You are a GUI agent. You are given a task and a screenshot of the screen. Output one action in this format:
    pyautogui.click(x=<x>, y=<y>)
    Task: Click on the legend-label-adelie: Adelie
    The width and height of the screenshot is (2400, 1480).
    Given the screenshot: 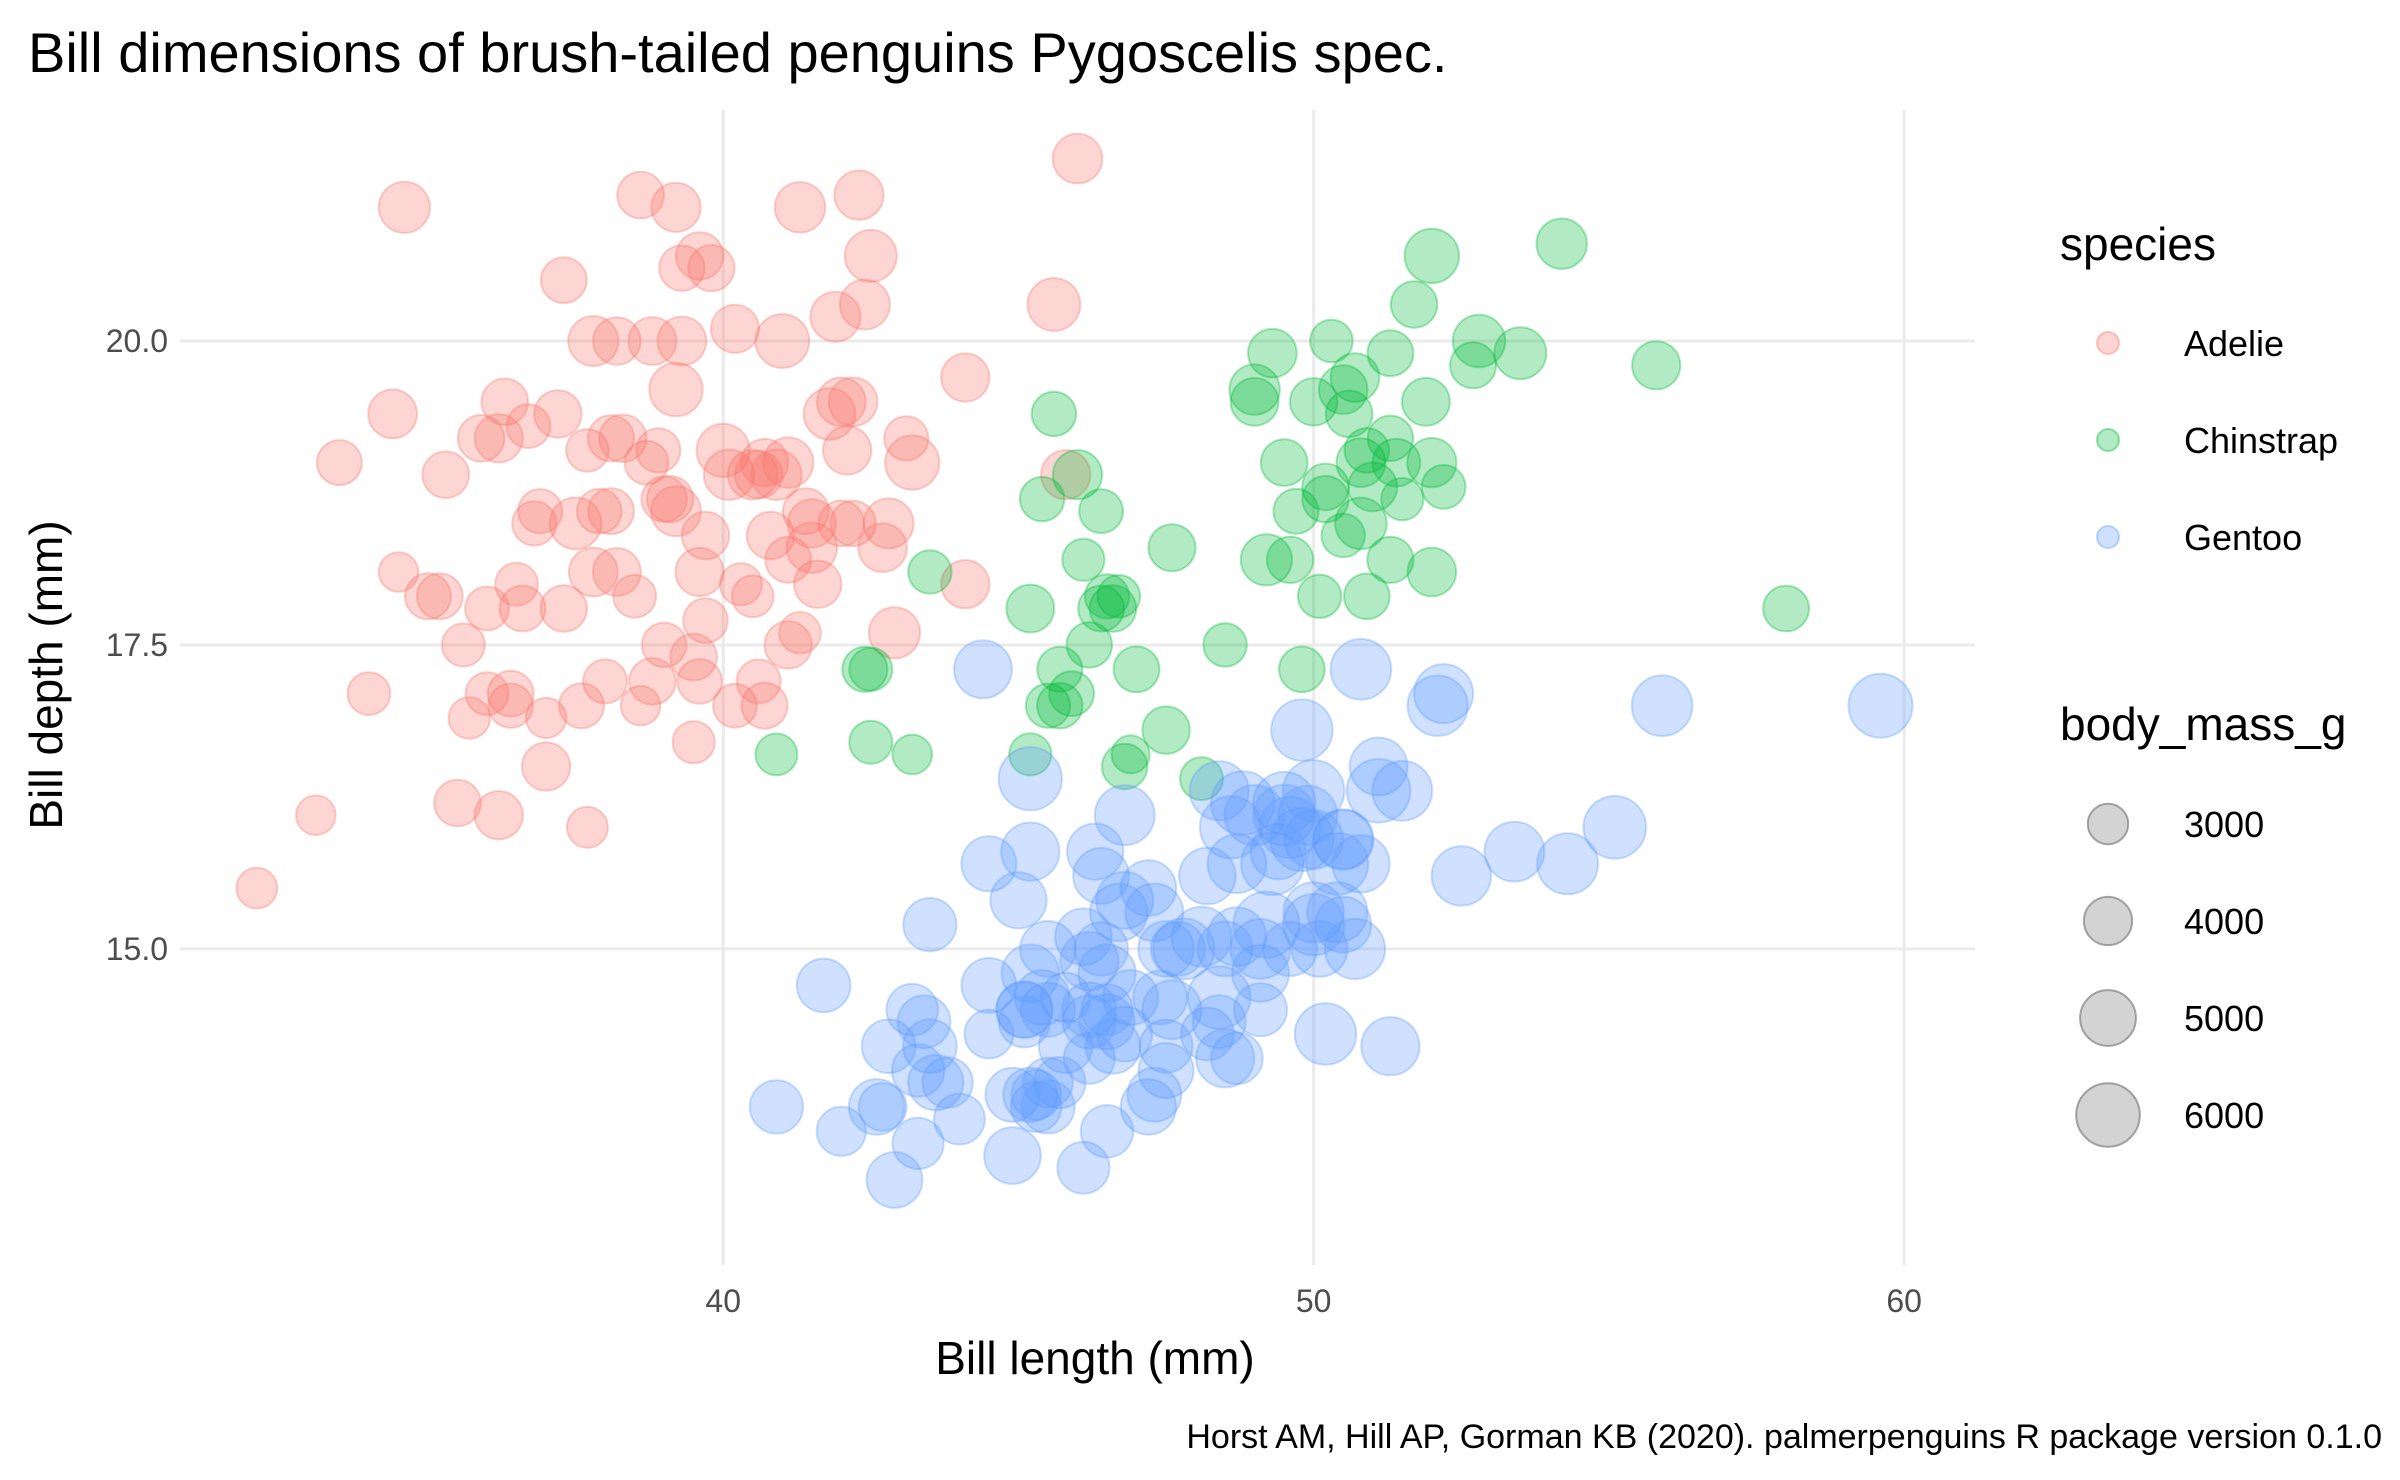 What is the action you would take?
    pyautogui.click(x=2234, y=343)
    